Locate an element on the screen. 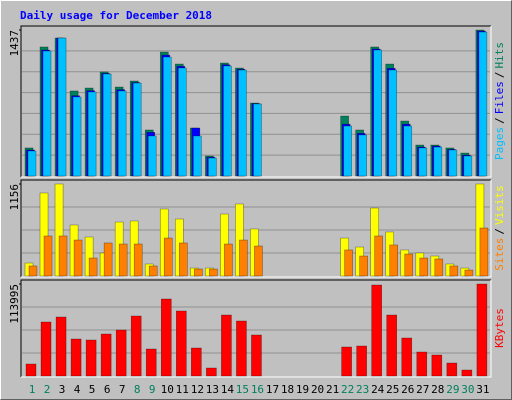 This screenshot has height=400, width=512. x-tick-label: 4 is located at coordinates (77, 389).